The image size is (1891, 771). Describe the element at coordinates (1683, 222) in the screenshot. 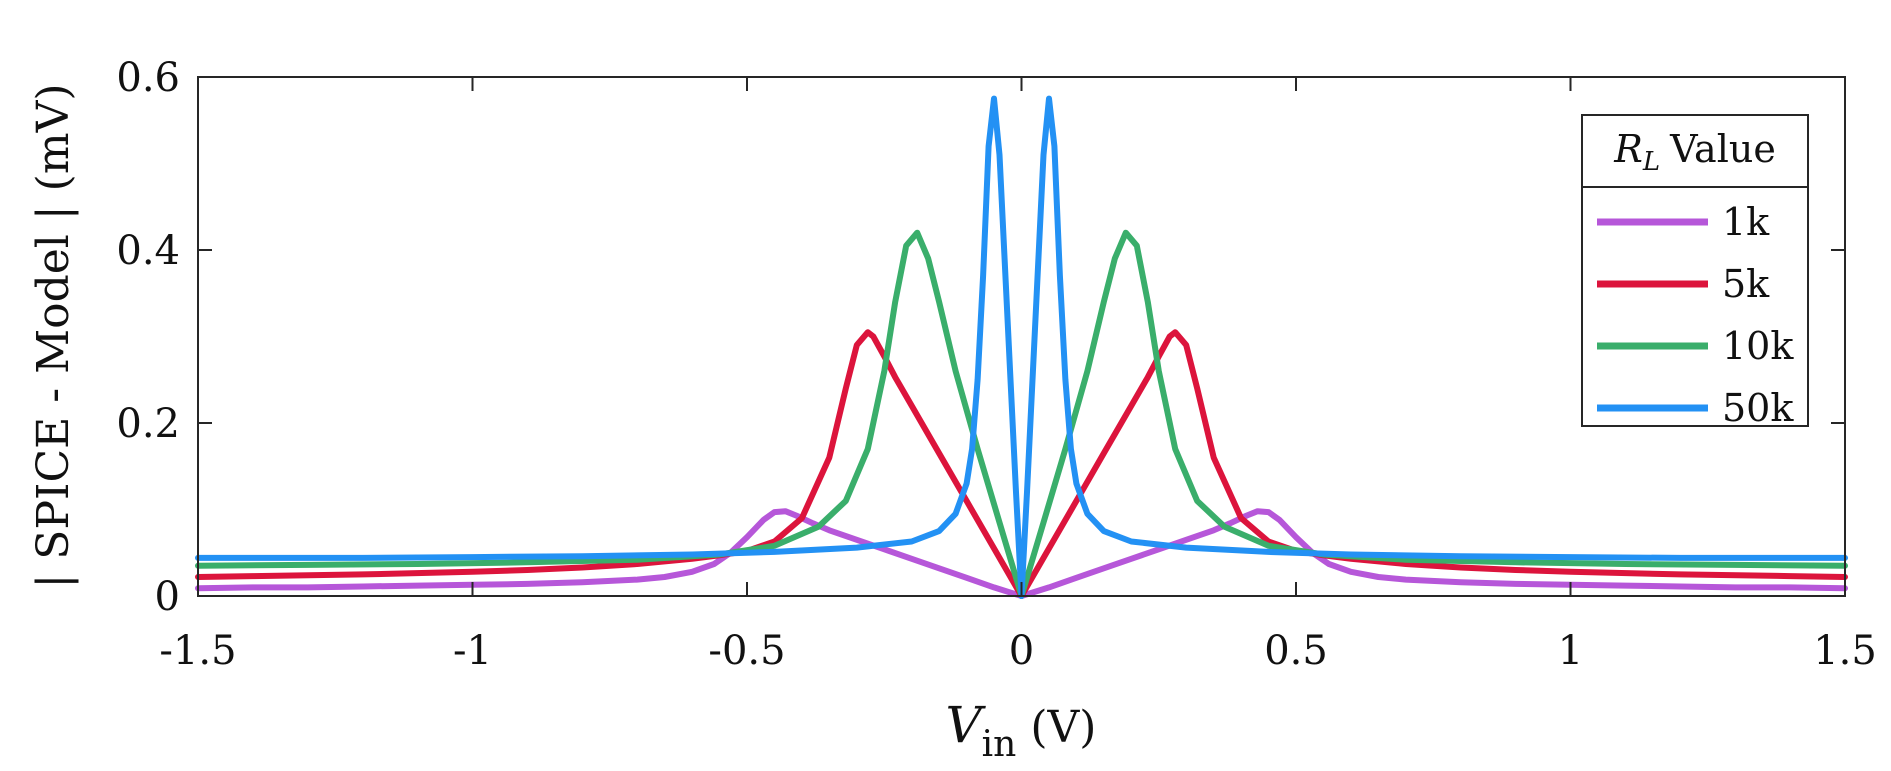

I see `legend-entry-1k: 1k` at that location.